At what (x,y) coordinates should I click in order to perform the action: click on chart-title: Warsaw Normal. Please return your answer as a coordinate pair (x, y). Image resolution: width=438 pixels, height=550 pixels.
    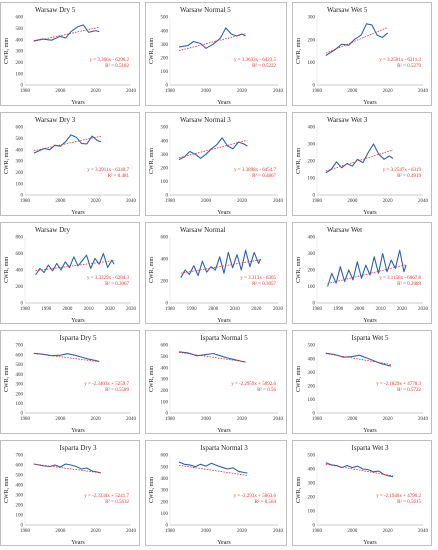
    Looking at the image, I should click on (203, 230).